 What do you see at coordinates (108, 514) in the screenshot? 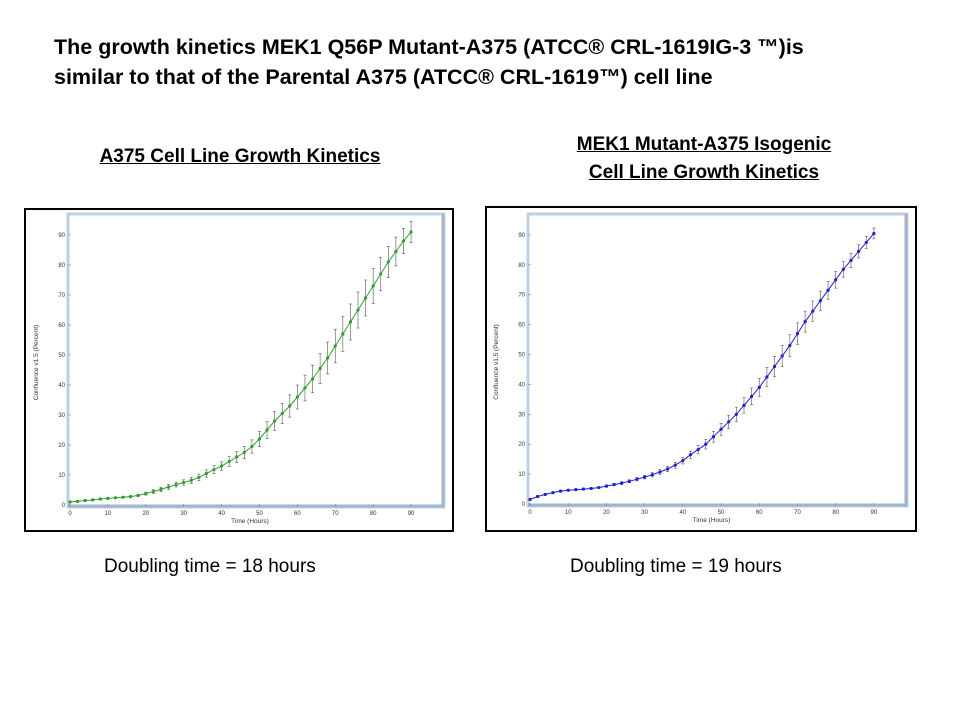
I see `x-tick-label: 10` at bounding box center [108, 514].